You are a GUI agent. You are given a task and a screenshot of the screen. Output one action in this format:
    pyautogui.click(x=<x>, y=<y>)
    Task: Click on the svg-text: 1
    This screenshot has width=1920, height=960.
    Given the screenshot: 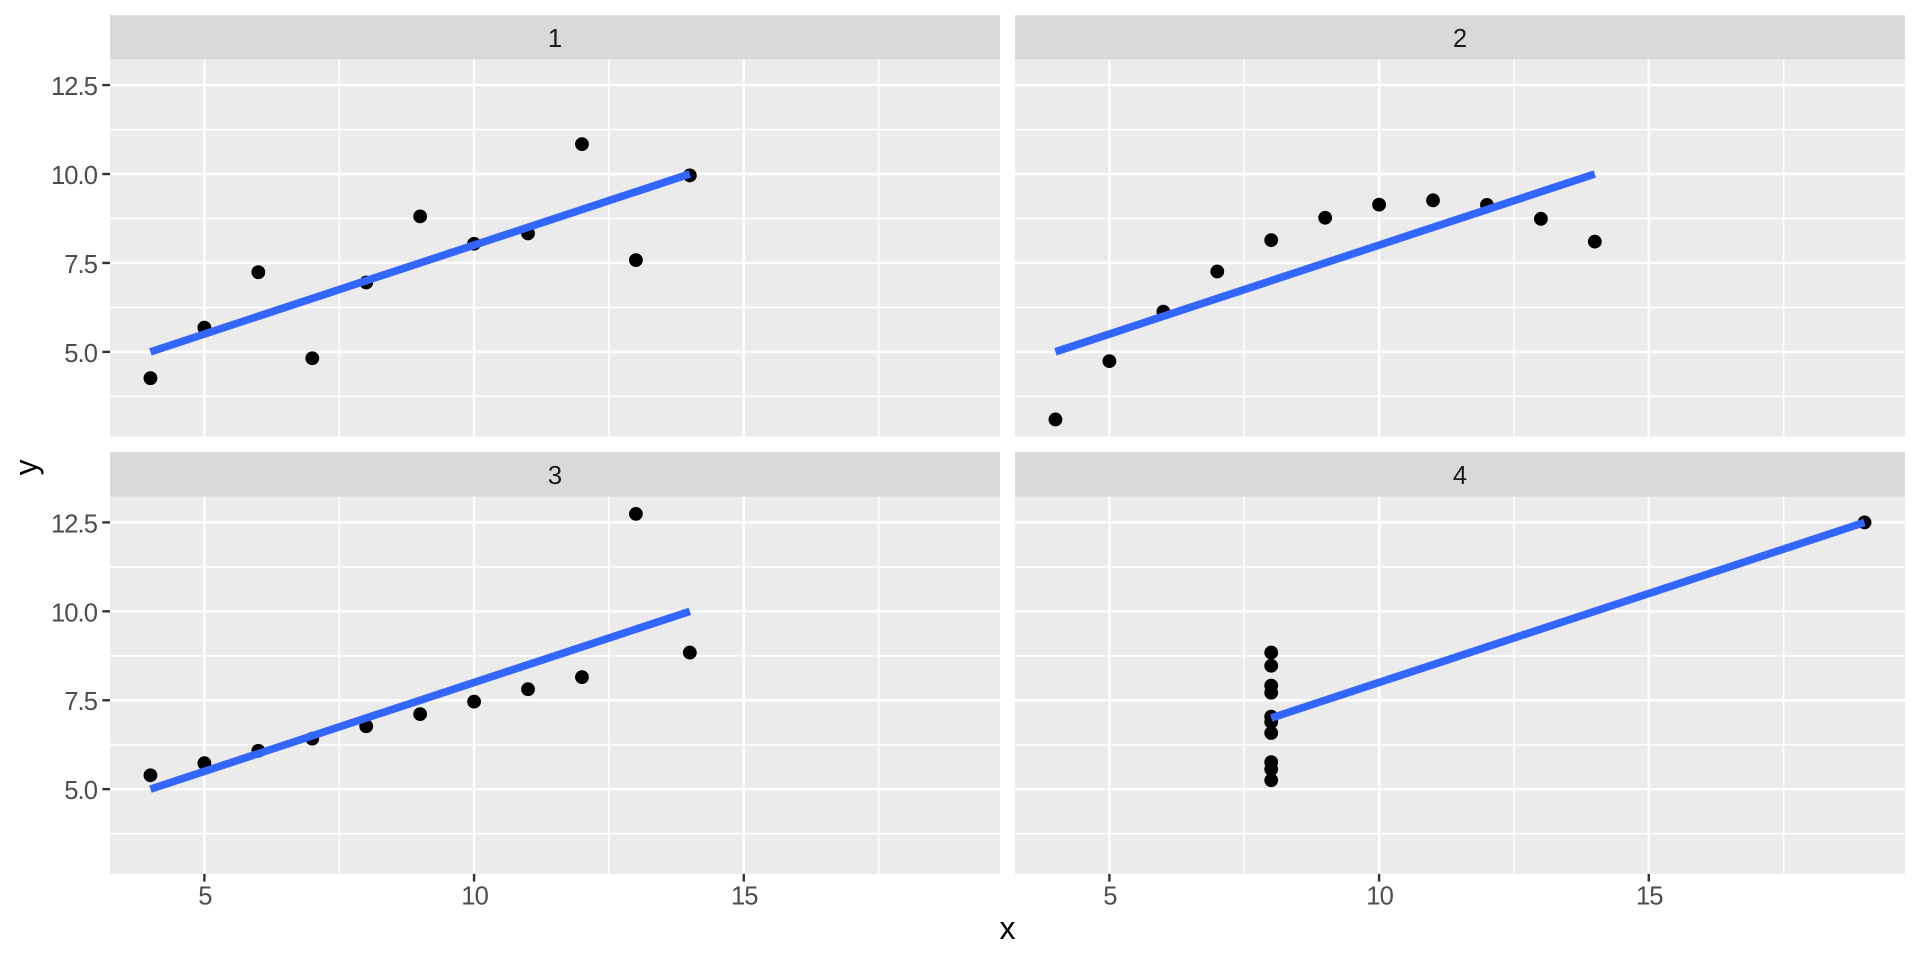 What is the action you would take?
    pyautogui.click(x=555, y=39)
    